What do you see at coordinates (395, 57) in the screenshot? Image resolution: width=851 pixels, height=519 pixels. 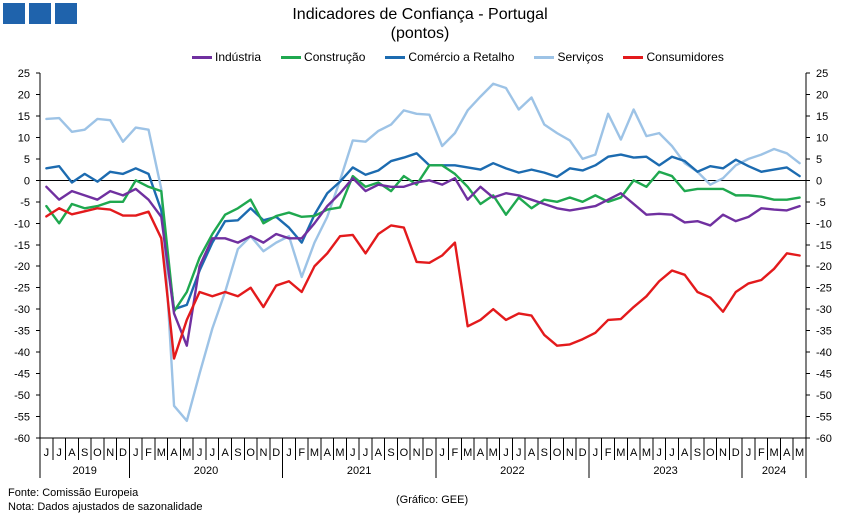 I see `legend-swatch-comercio-a-retalho` at bounding box center [395, 57].